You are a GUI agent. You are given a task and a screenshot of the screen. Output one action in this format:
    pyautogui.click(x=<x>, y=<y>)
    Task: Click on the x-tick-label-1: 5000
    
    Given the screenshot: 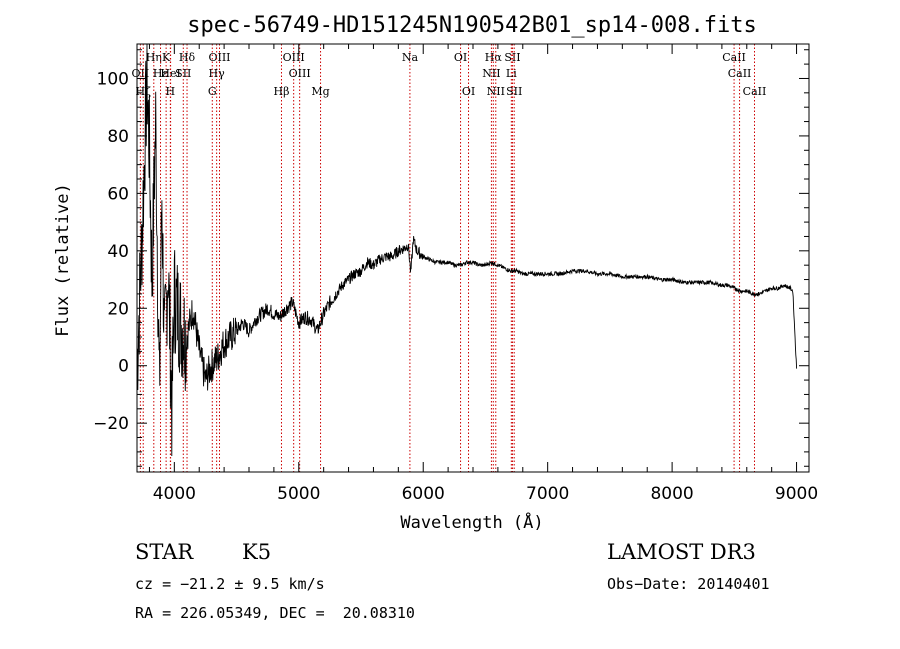 What is the action you would take?
    pyautogui.click(x=298, y=494)
    